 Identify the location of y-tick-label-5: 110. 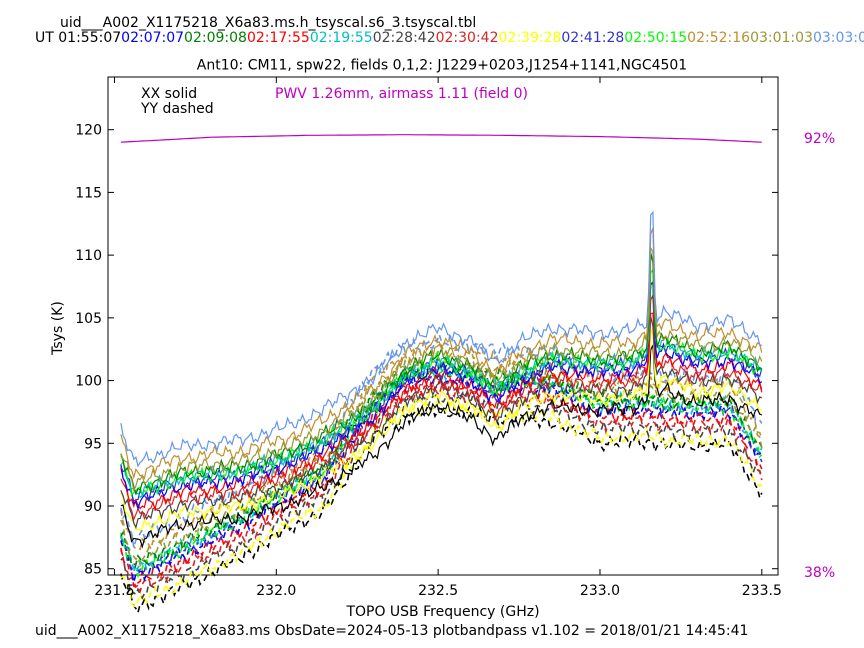
(88, 256).